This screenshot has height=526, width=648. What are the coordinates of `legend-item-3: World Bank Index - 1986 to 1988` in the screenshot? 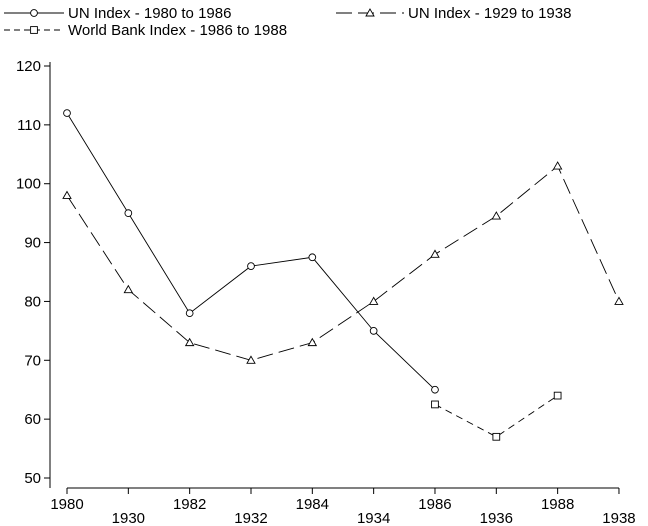 It's located at (145, 30).